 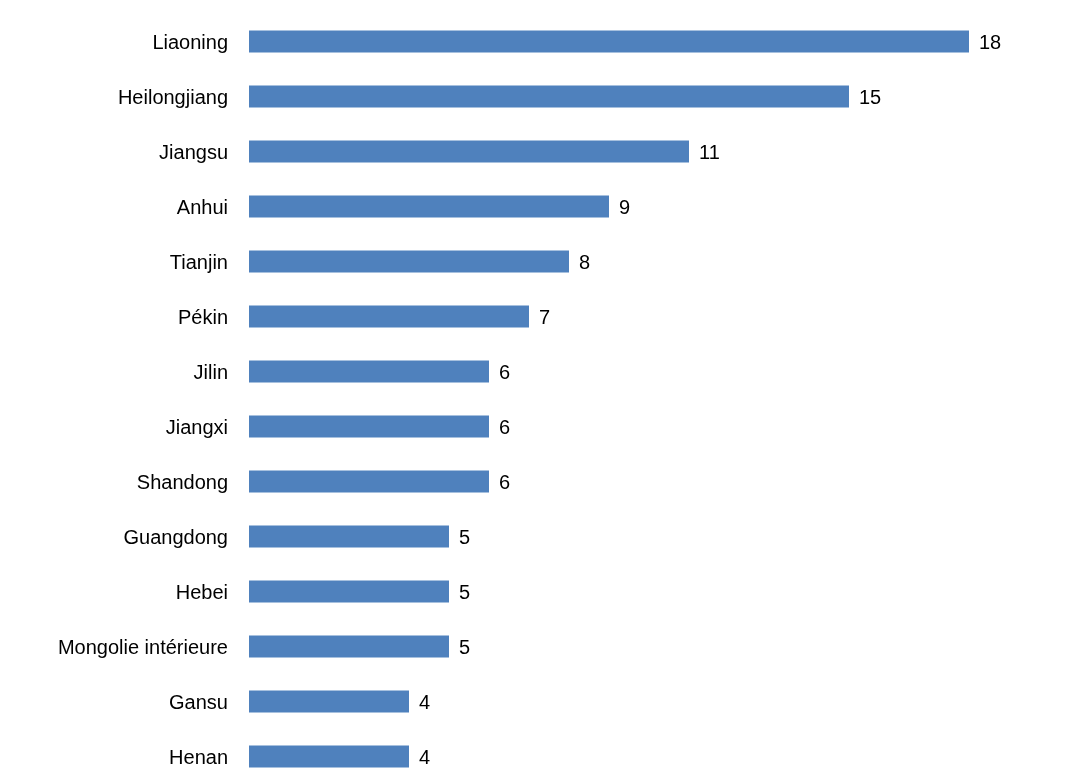 What do you see at coordinates (193, 151) in the screenshot?
I see `y-tick-label: Jiangsu` at bounding box center [193, 151].